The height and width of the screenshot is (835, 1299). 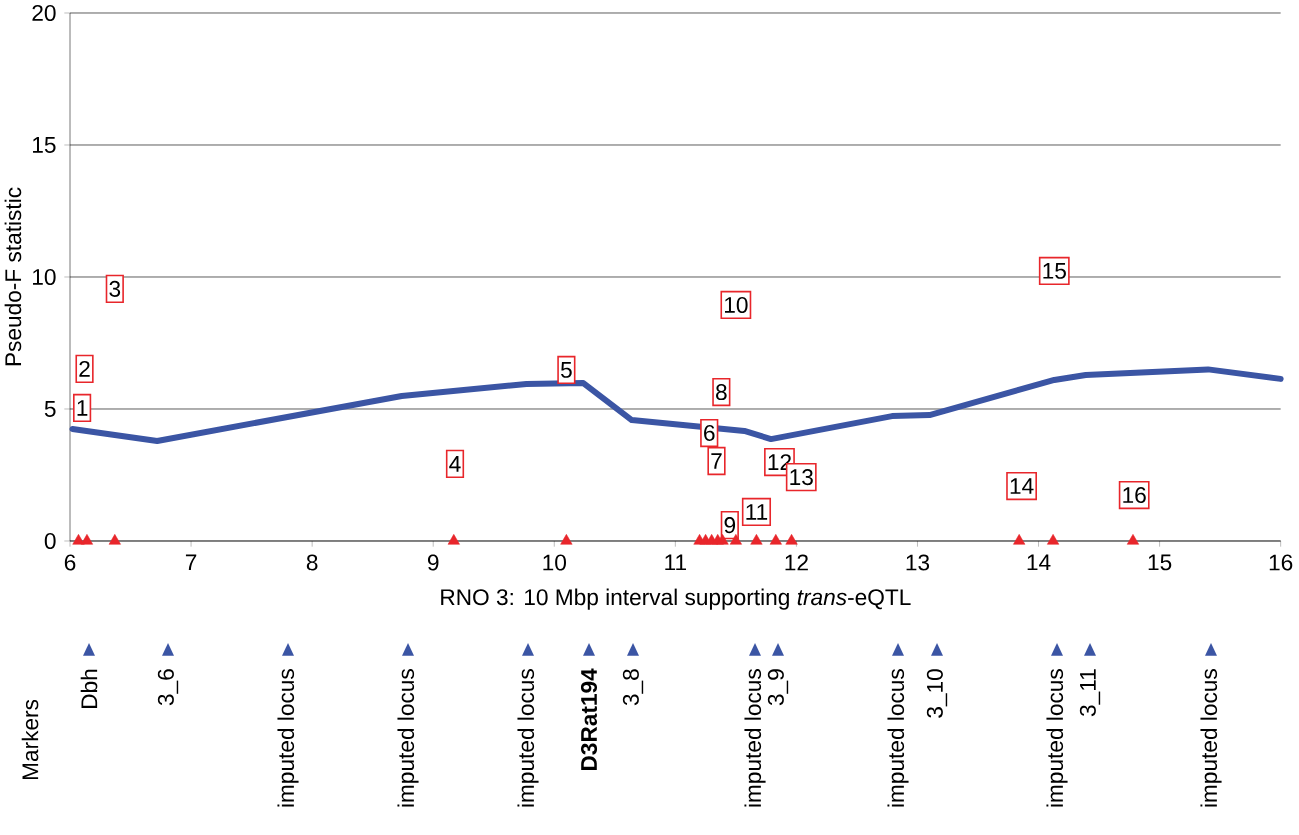 What do you see at coordinates (918, 562) in the screenshot?
I see `x-tick-label: 13` at bounding box center [918, 562].